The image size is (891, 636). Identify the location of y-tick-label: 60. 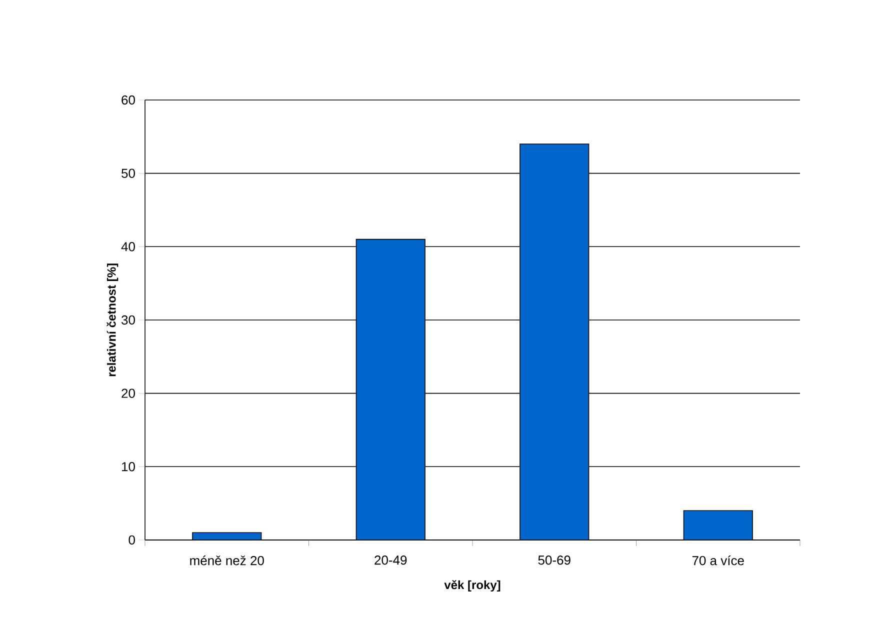
(128, 100).